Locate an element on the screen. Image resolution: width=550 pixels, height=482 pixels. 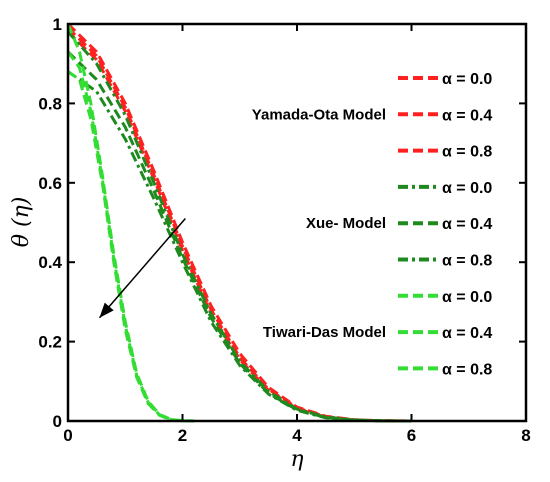
x-tick-label: 6 is located at coordinates (411, 435).